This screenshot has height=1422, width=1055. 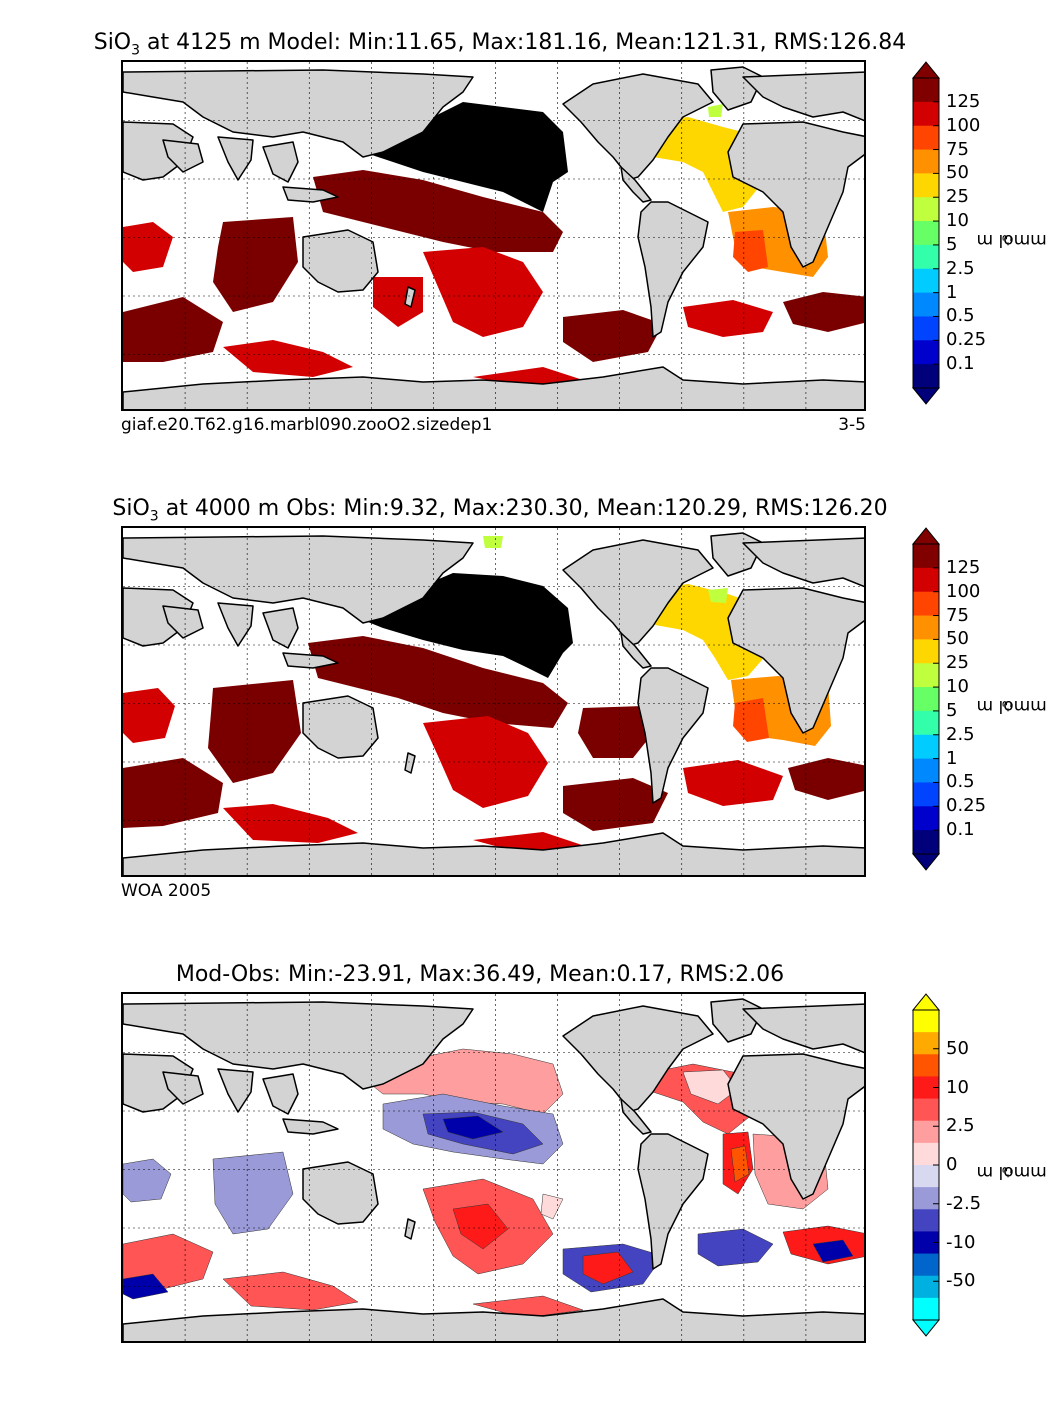 What do you see at coordinates (307, 425) in the screenshot?
I see `case-name-label: giaf.e20.T62.g16.marbl090.zooO2.sizedep1` at bounding box center [307, 425].